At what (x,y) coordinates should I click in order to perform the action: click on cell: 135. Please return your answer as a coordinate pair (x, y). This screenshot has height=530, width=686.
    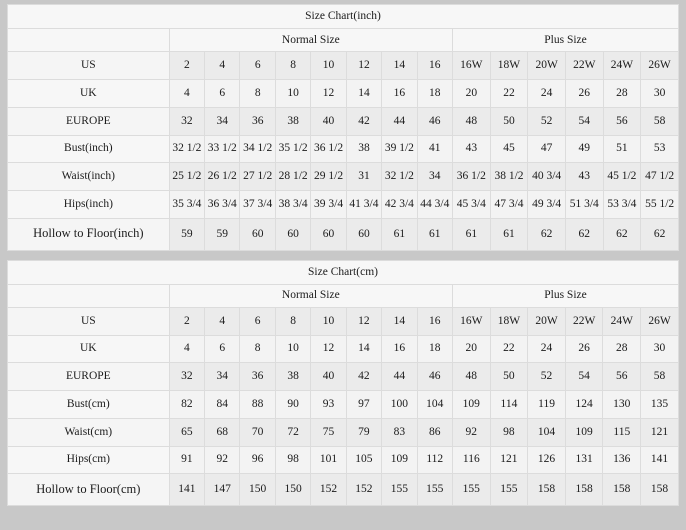
    Looking at the image, I should click on (659, 404).